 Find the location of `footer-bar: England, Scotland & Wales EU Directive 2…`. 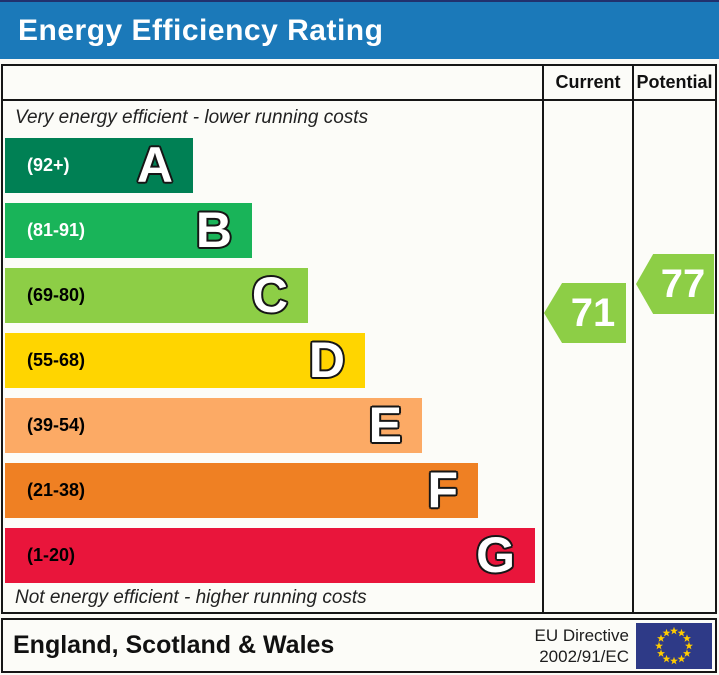

footer-bar: England, Scotland & Wales EU Directive 2… is located at coordinates (359, 645).